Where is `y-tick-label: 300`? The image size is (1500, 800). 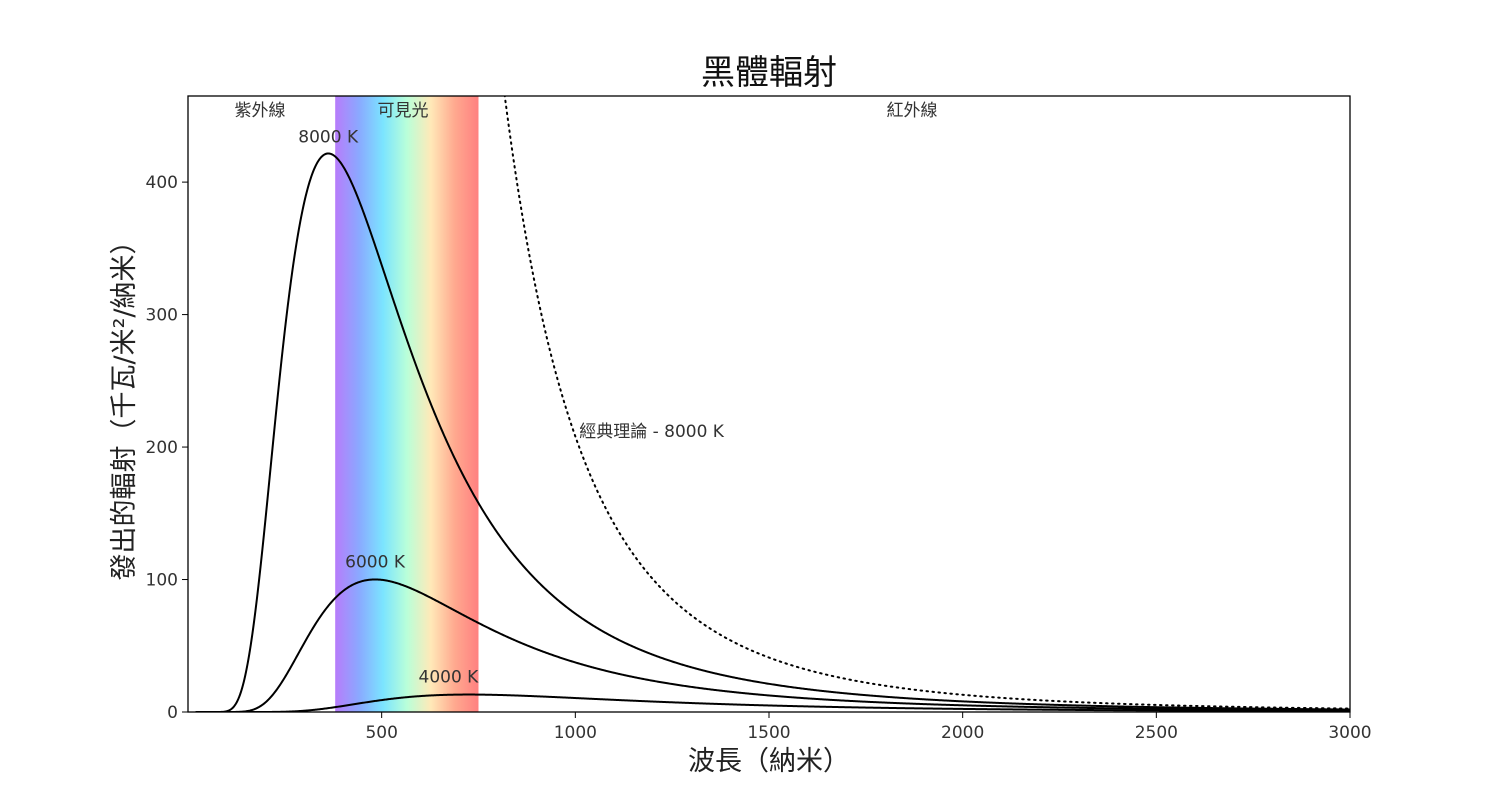
y-tick-label: 300 is located at coordinates (162, 316).